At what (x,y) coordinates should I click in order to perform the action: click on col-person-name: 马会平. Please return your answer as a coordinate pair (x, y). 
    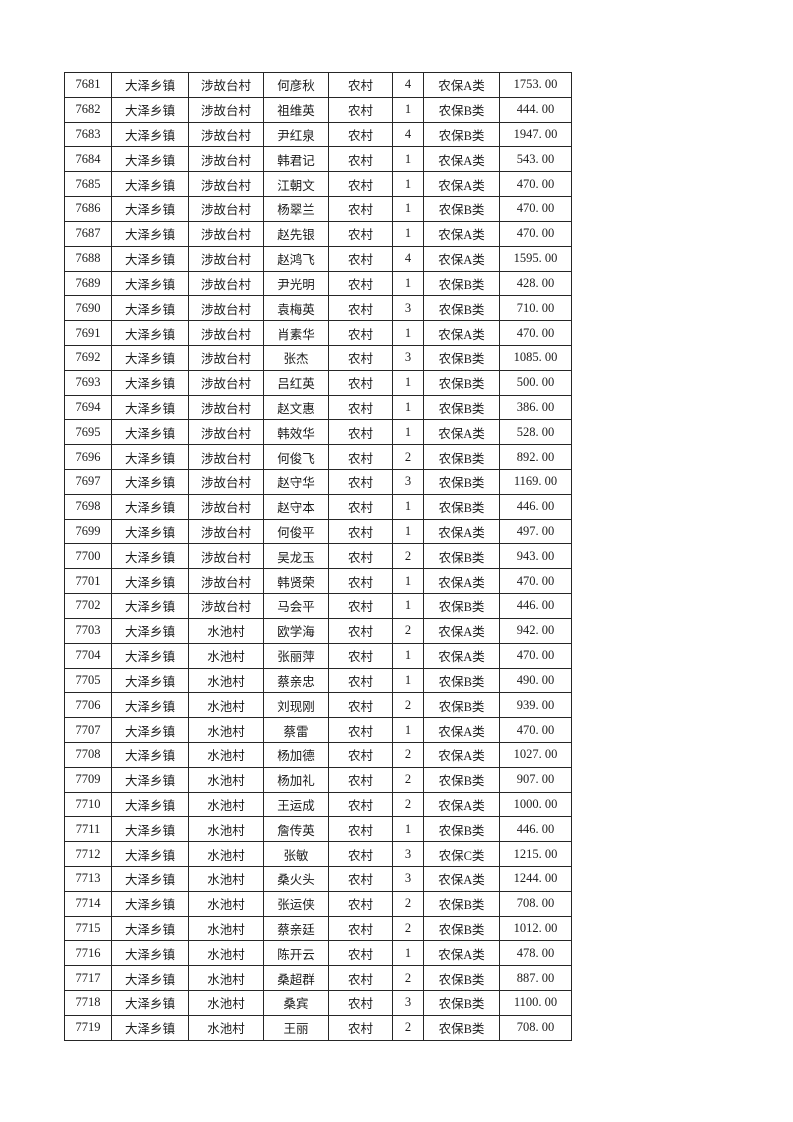
    Looking at the image, I should click on (296, 606).